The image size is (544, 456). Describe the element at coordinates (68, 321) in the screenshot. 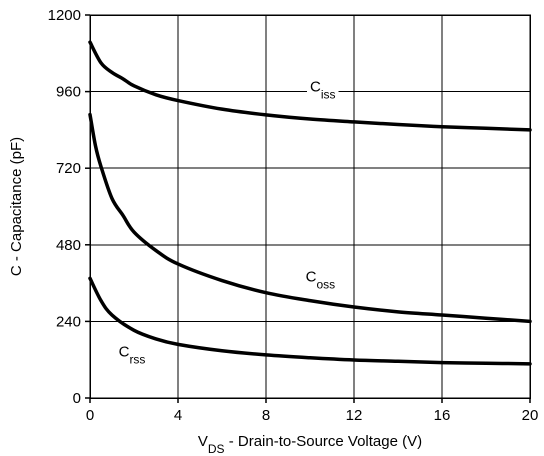

I see `y-tick-label: 240` at that location.